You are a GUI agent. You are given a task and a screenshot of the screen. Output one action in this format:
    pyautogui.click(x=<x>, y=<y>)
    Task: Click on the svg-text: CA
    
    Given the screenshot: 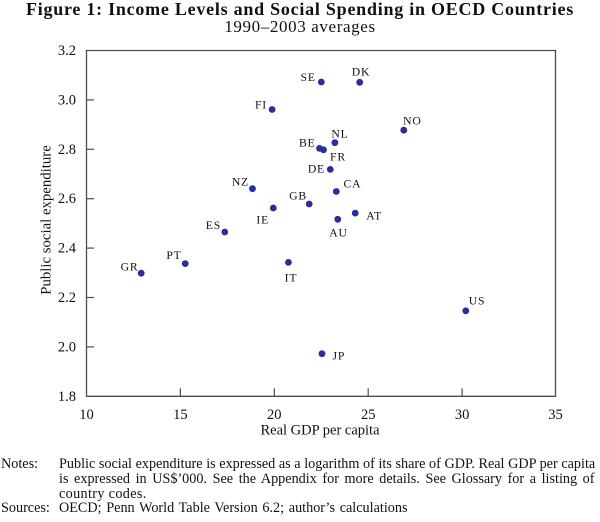 What is the action you would take?
    pyautogui.click(x=353, y=183)
    